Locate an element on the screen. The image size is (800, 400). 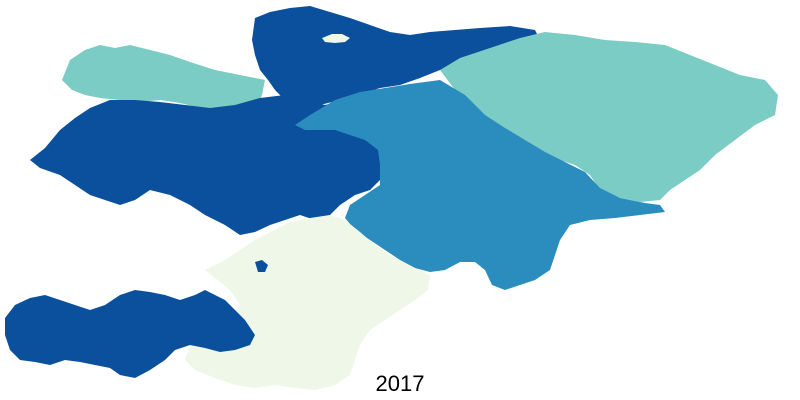
region-bishkek is located at coordinates (336, 38).